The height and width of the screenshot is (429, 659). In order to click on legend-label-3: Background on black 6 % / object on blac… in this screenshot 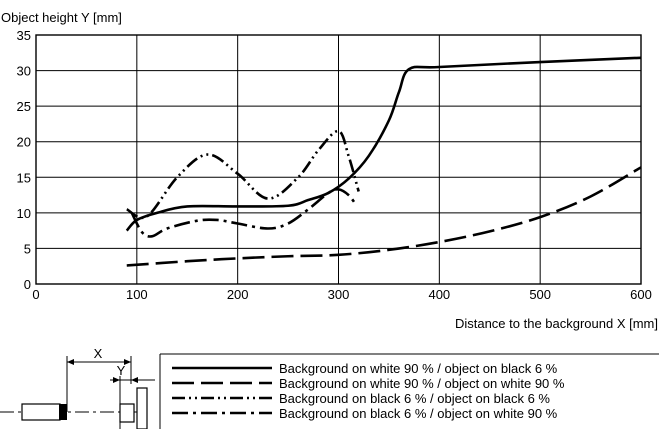, I will do `click(414, 398)`.